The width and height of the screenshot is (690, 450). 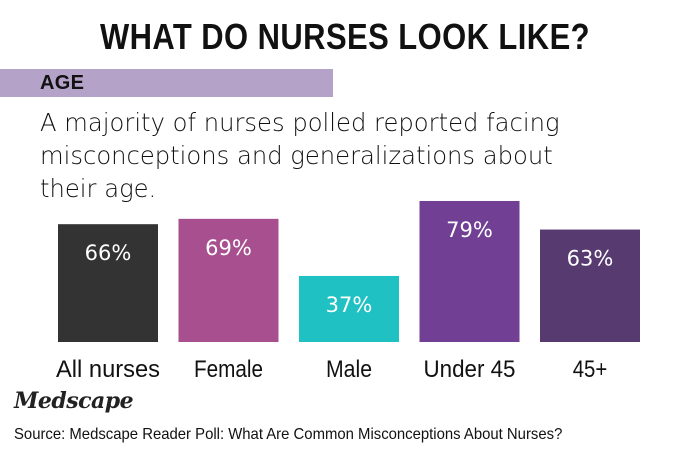 What do you see at coordinates (166, 83) in the screenshot?
I see `section-bar` at bounding box center [166, 83].